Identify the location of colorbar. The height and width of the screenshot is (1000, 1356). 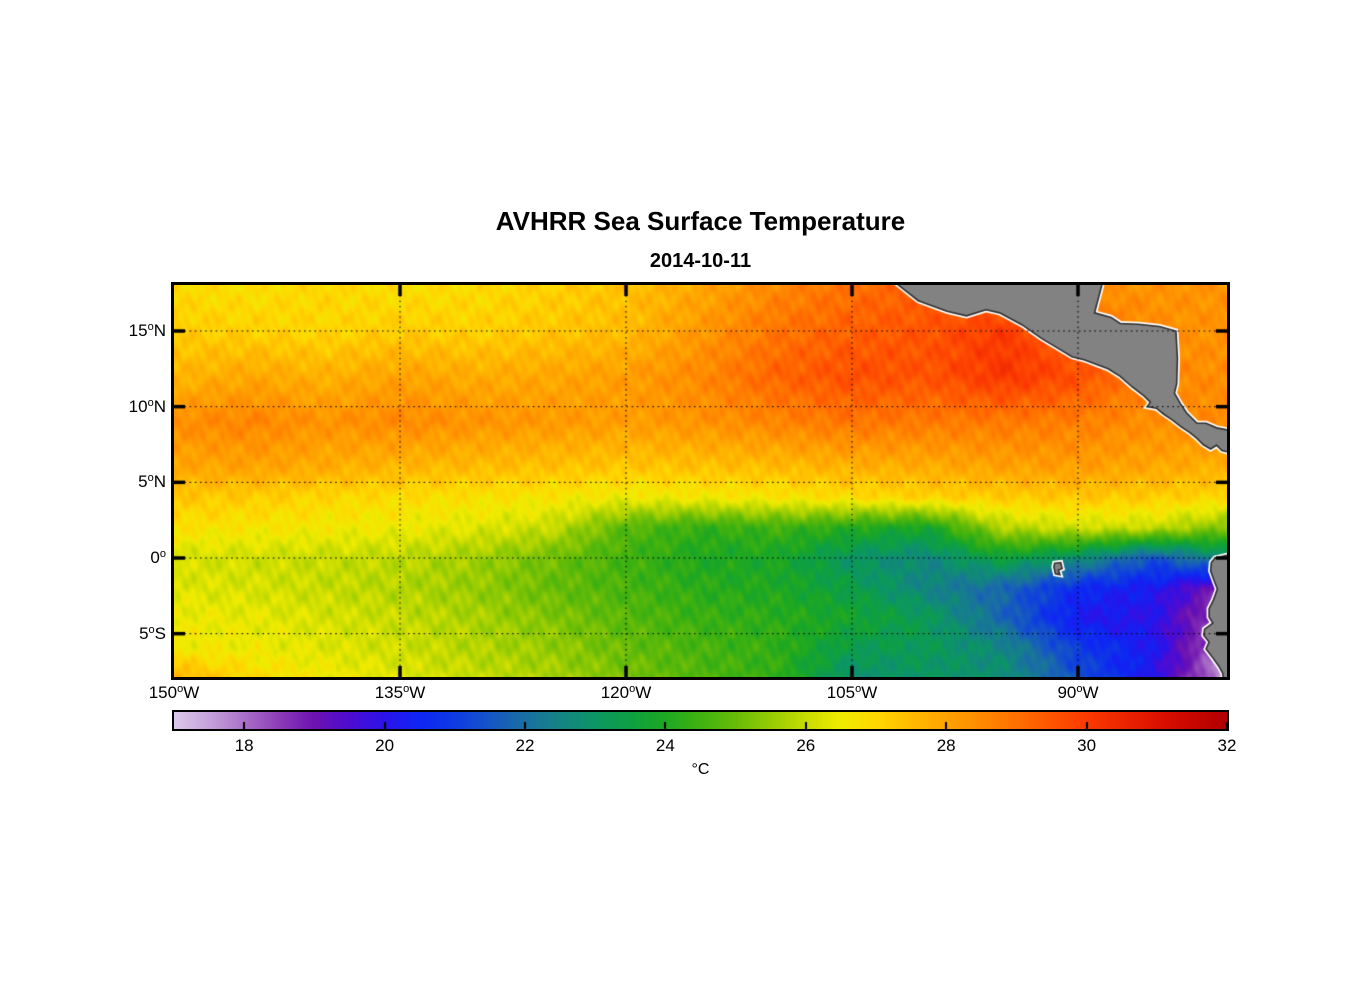
(700, 720).